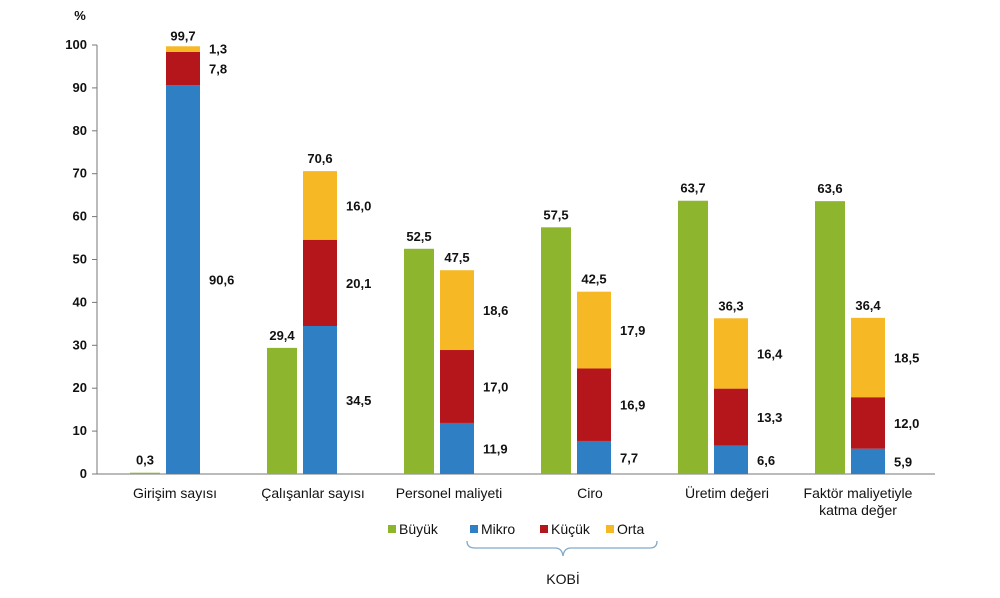  Describe the element at coordinates (80, 87) in the screenshot. I see `y-tick-label: 90` at that location.